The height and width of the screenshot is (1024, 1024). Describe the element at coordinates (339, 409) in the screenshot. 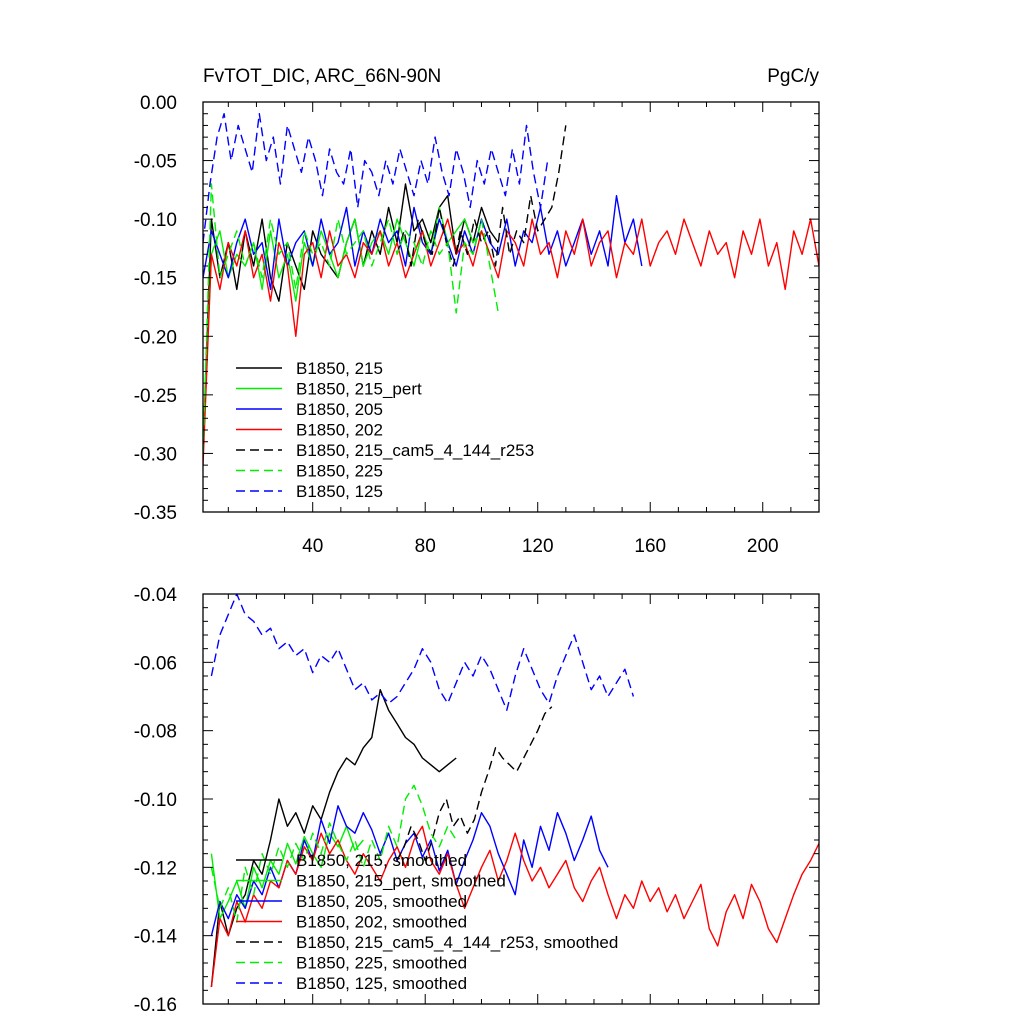

I see `legend-label: B1850, 205` at that location.